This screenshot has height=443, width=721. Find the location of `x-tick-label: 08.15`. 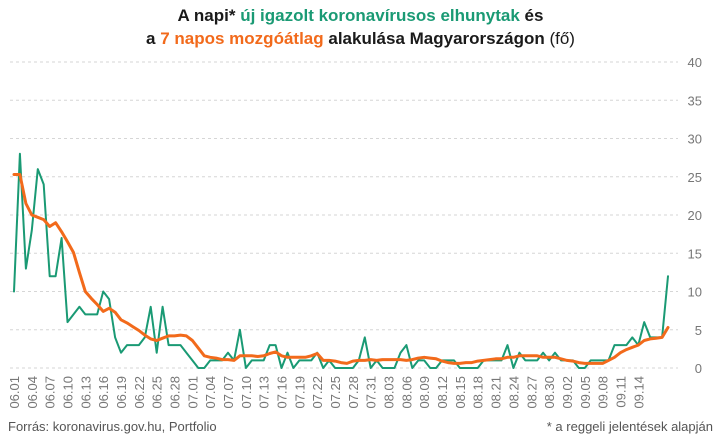

x-tick-label: 08.15 is located at coordinates (460, 392).